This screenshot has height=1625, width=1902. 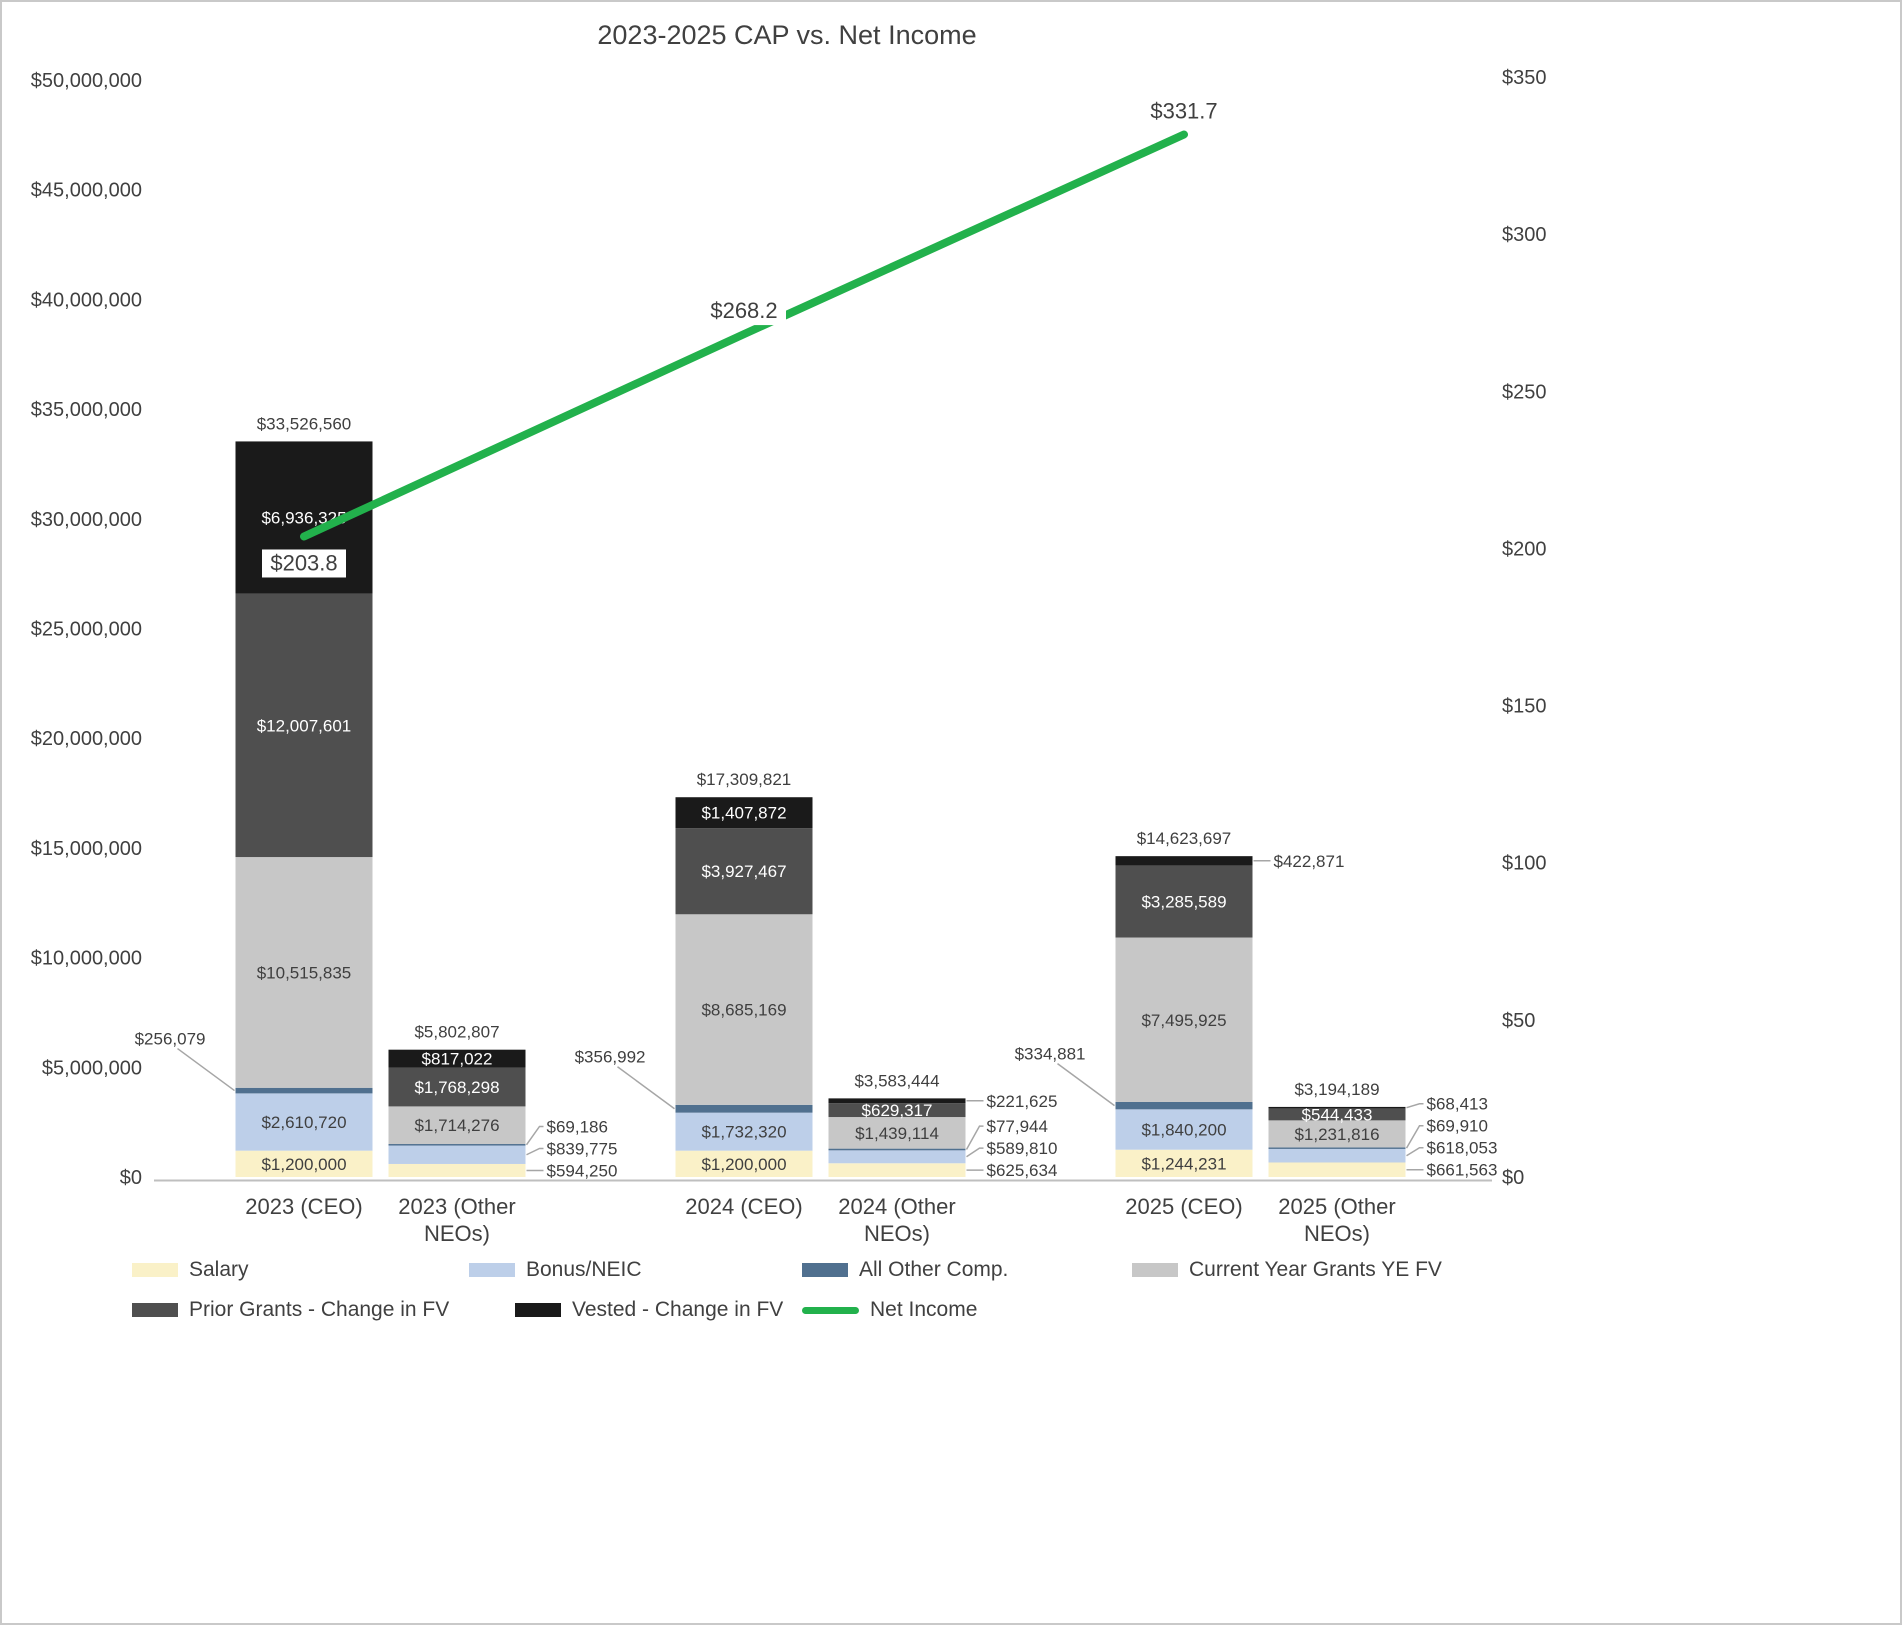 I want to click on right-axis-tick-label: $250, so click(x=1524, y=392).